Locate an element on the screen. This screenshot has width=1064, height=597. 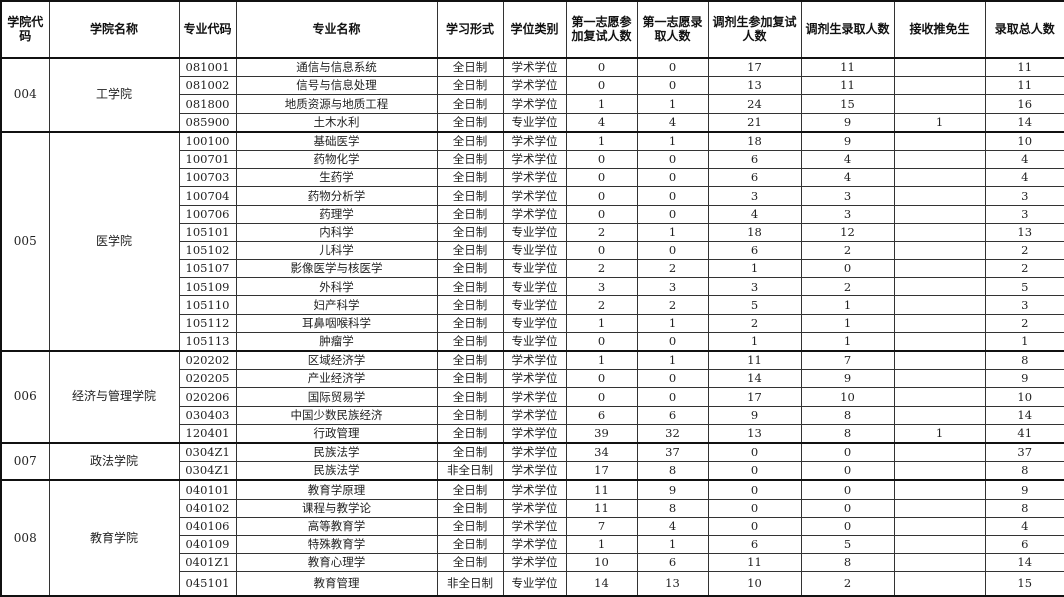
transfer-retest-cell: 3 is located at coordinates (754, 196).